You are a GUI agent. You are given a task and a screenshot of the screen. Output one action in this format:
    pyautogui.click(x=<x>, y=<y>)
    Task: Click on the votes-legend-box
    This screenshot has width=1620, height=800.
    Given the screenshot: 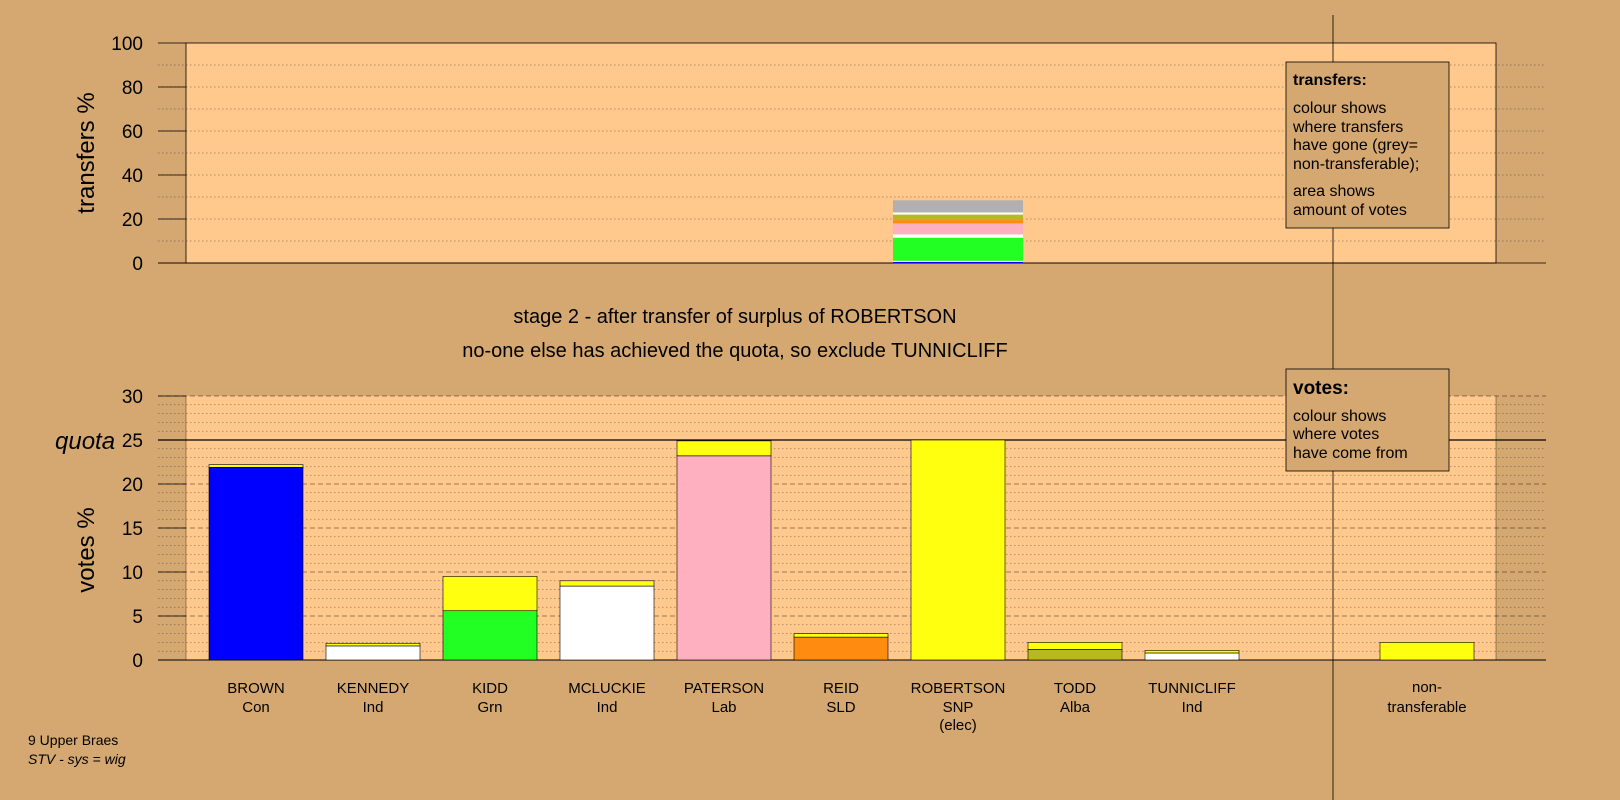 What is the action you would take?
    pyautogui.click(x=1367, y=420)
    